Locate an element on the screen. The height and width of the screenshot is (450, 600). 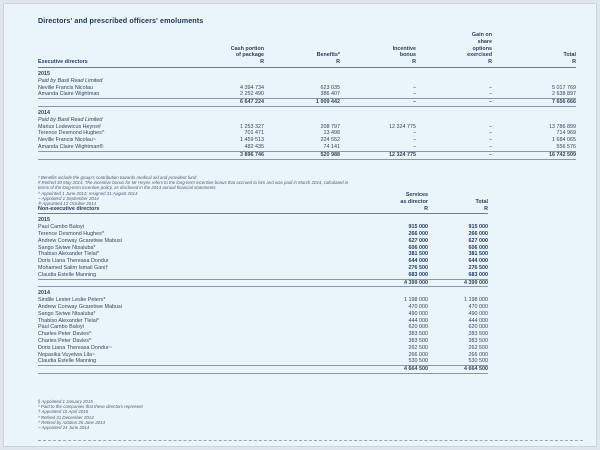
page-divider is located at coordinates (310, 440).